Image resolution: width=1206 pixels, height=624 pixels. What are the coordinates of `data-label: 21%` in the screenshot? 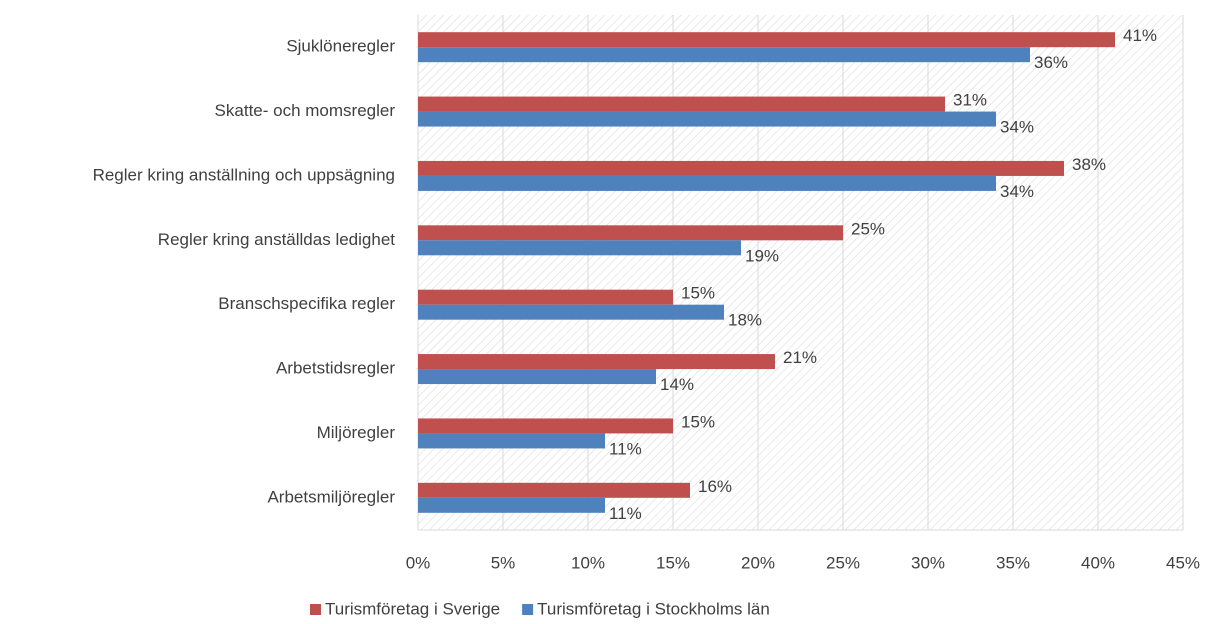 It's located at (800, 357).